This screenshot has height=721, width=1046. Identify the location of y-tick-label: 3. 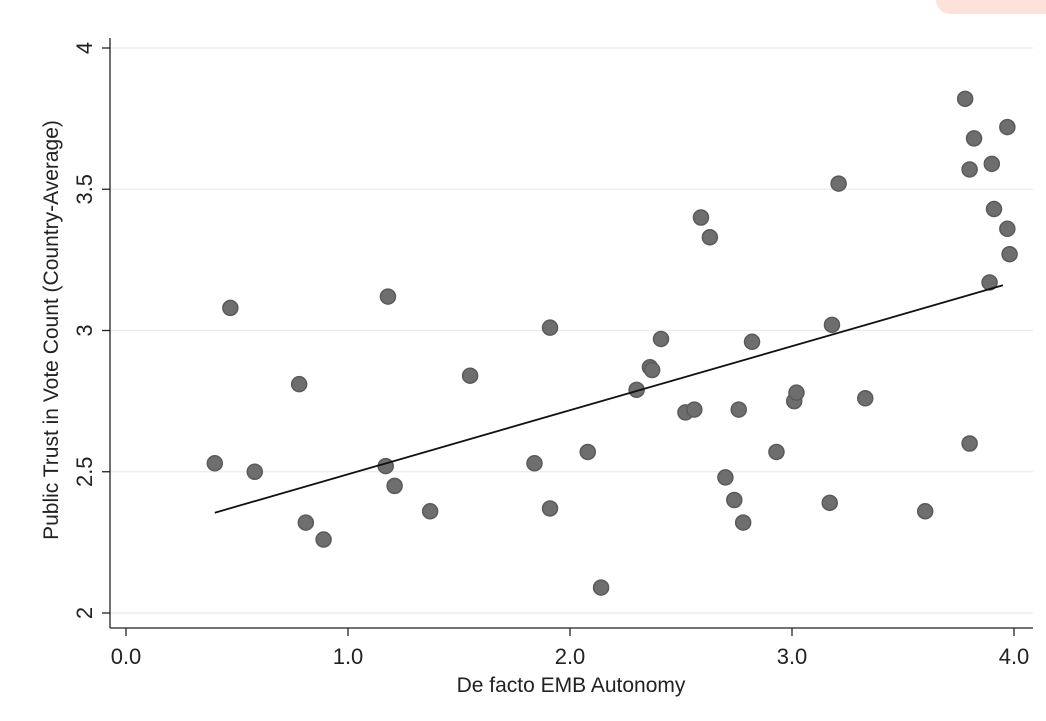
(84, 330).